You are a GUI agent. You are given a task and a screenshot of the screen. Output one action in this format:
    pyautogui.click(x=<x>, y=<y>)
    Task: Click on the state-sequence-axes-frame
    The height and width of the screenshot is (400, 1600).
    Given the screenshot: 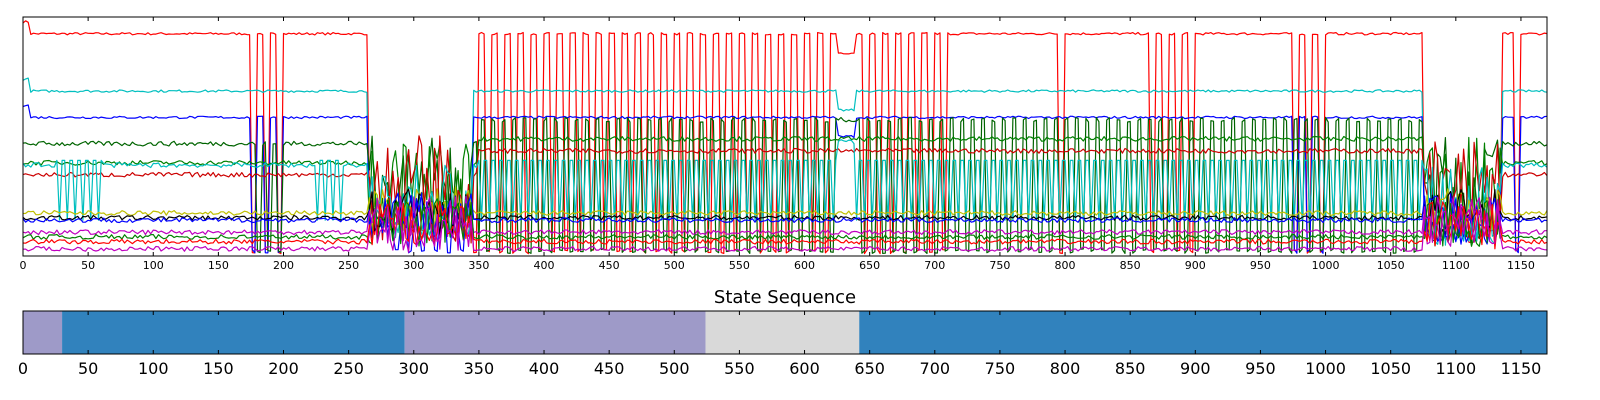 What is the action you would take?
    pyautogui.click(x=785, y=332)
    